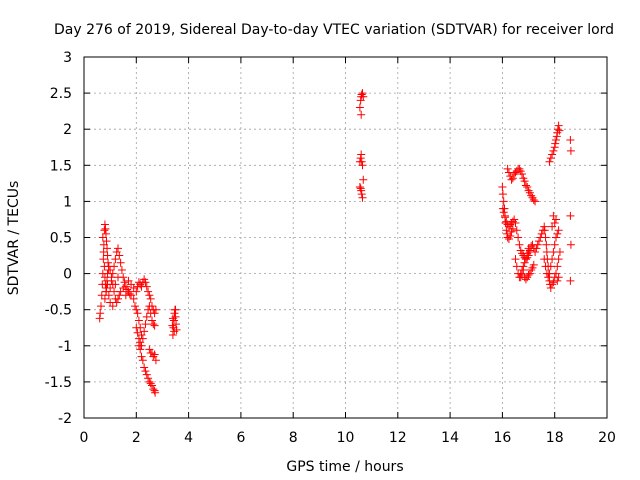 The height and width of the screenshot is (480, 640). Describe the element at coordinates (61, 239) in the screenshot. I see `y-tick-label: 0.5` at that location.